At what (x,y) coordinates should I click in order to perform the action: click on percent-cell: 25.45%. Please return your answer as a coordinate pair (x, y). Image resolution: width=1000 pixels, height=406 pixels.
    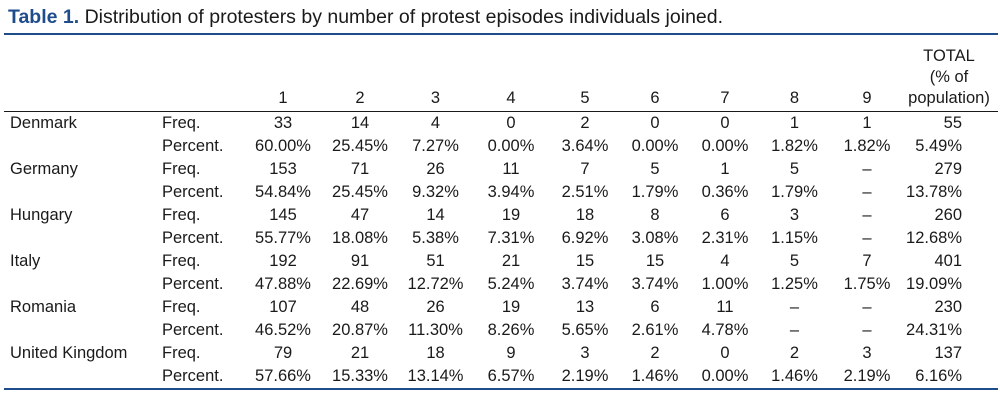
    Looking at the image, I should click on (360, 192).